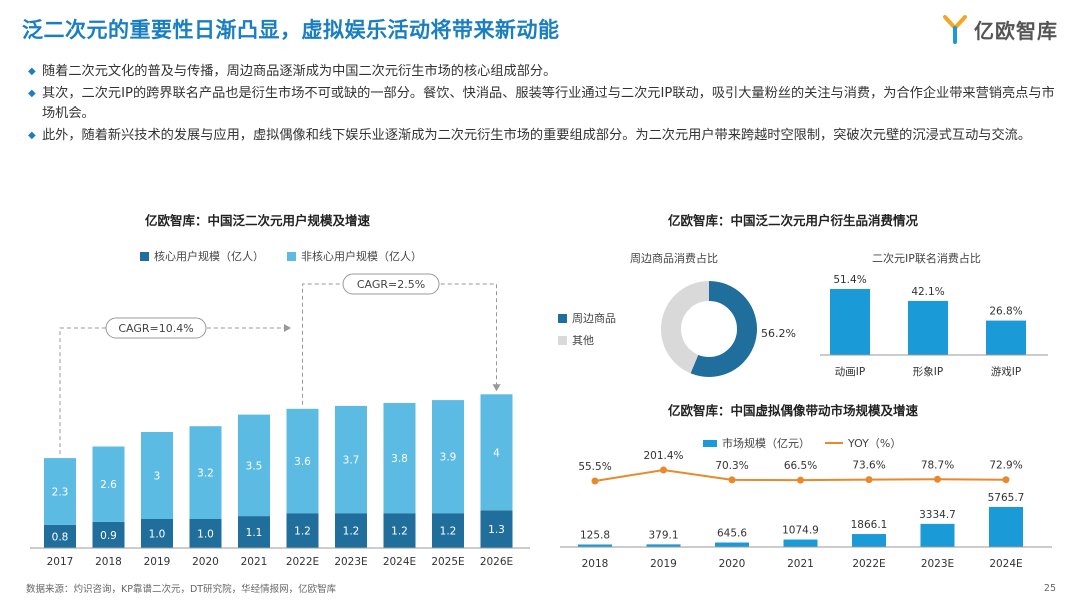 The width and height of the screenshot is (1080, 608). What do you see at coordinates (663, 456) in the screenshot?
I see `yoy-value-label: 201.4%` at bounding box center [663, 456].